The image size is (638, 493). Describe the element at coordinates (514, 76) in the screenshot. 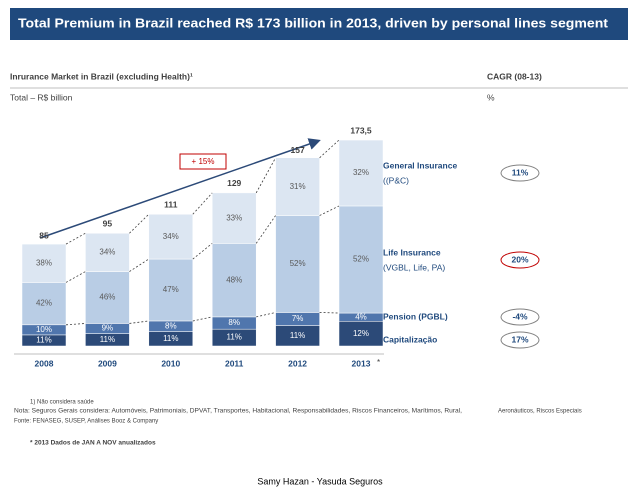

I see `cagr-header: CAGR (08-13)` at that location.